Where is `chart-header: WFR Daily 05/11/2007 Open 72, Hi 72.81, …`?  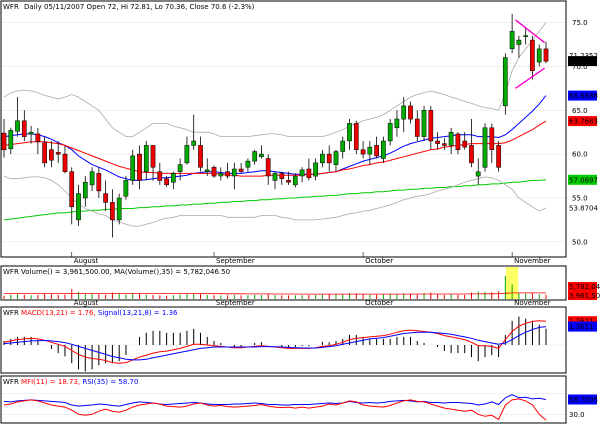 chart-header: WFR Daily 05/11/2007 Open 72, Hi 72.81, … is located at coordinates (129, 7).